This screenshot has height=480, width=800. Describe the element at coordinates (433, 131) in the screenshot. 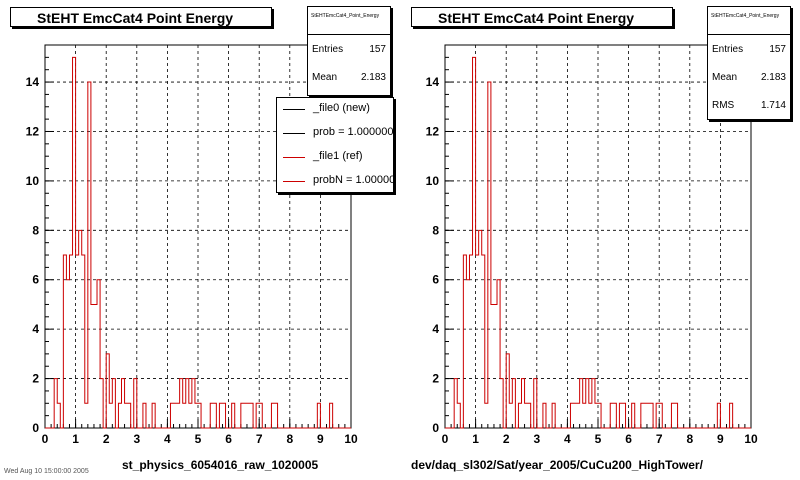

I see `right-y-tick-label: 12` at that location.